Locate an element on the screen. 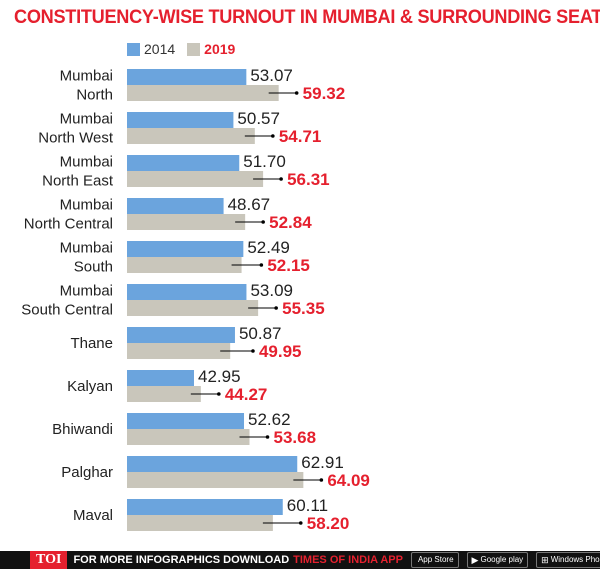  windows-phone-badge: ⊞ Windows Phone is located at coordinates (568, 560).